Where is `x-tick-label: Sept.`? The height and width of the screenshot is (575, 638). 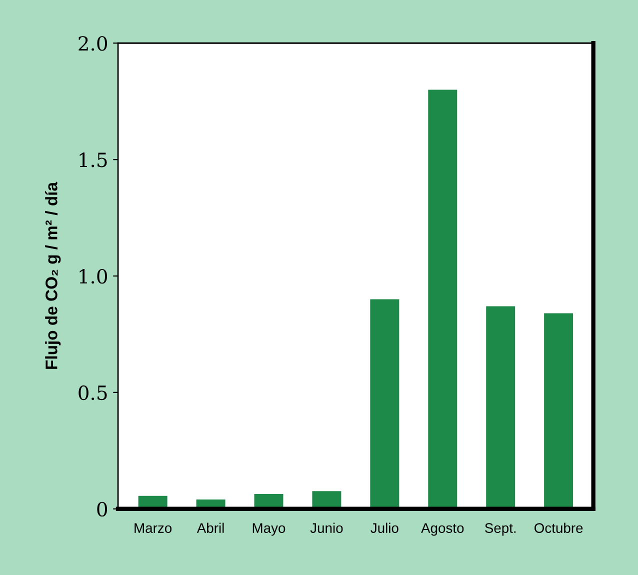
x-tick-label: Sept. is located at coordinates (500, 529).